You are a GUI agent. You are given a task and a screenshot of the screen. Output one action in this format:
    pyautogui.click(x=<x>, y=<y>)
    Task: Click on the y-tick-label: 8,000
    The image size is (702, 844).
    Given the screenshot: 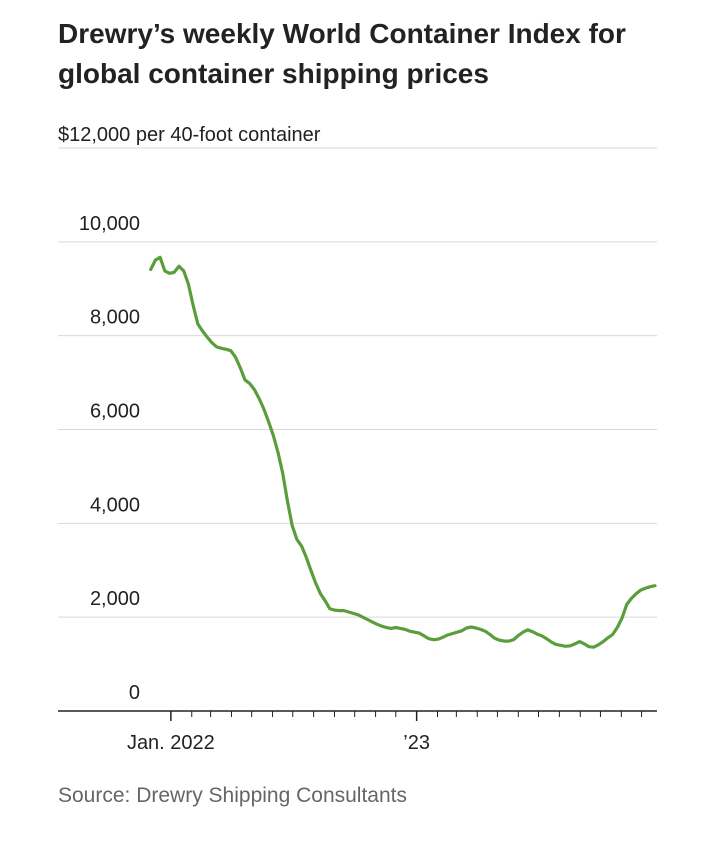 What is the action you would take?
    pyautogui.click(x=115, y=318)
    